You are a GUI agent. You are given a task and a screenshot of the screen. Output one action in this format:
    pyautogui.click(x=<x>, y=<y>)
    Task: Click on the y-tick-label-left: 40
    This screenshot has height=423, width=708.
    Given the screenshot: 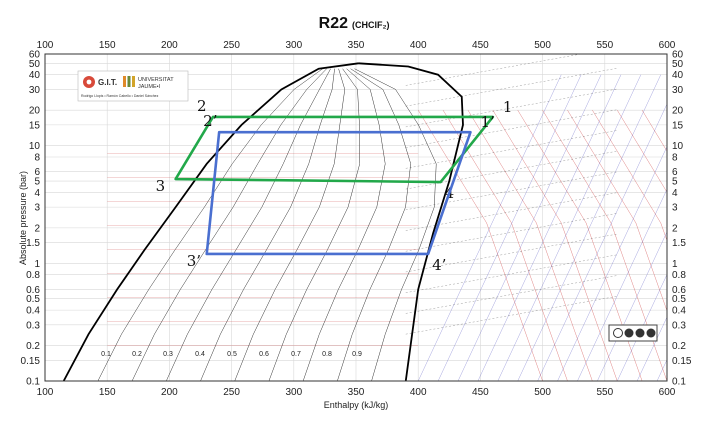 What is the action you would take?
    pyautogui.click(x=35, y=75)
    